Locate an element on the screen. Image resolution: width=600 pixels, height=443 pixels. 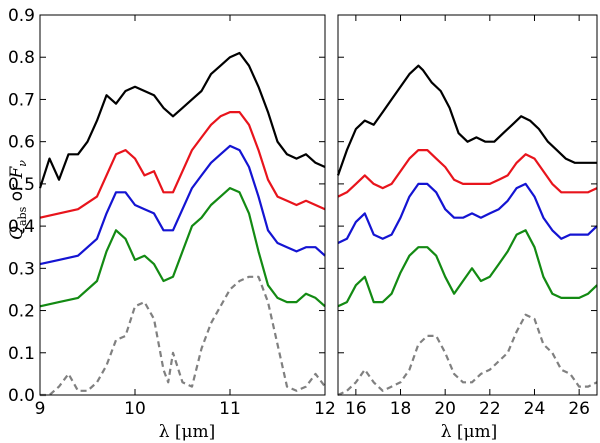
y-tick-label: 0.2 is located at coordinates (21, 312).